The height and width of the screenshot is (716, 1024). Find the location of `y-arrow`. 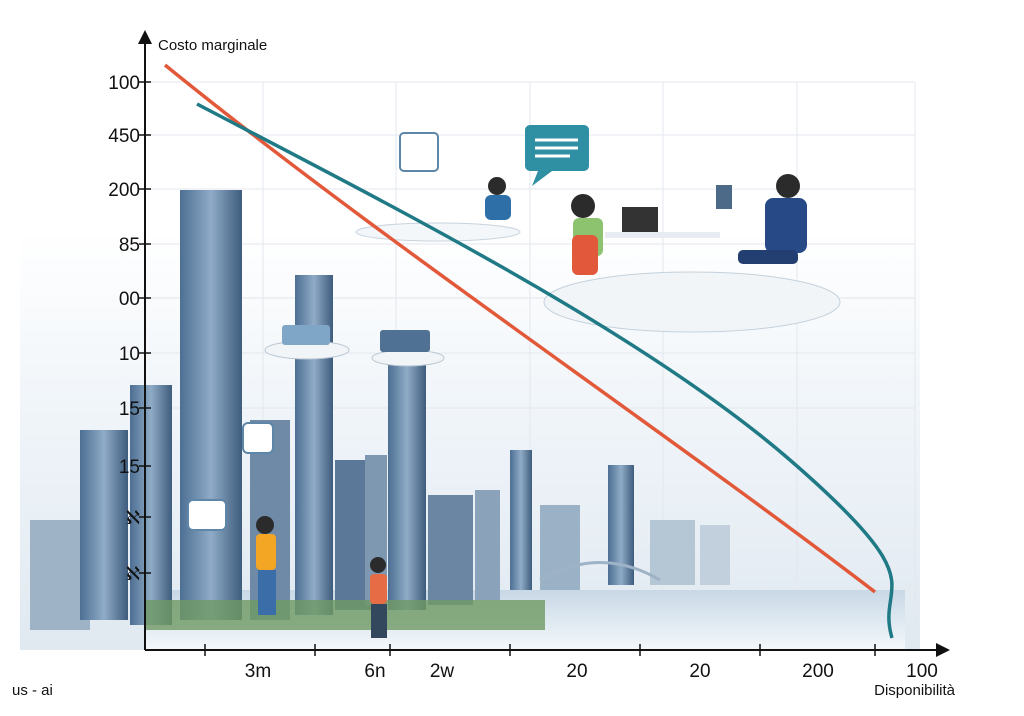

y-arrow is located at coordinates (145, 37).